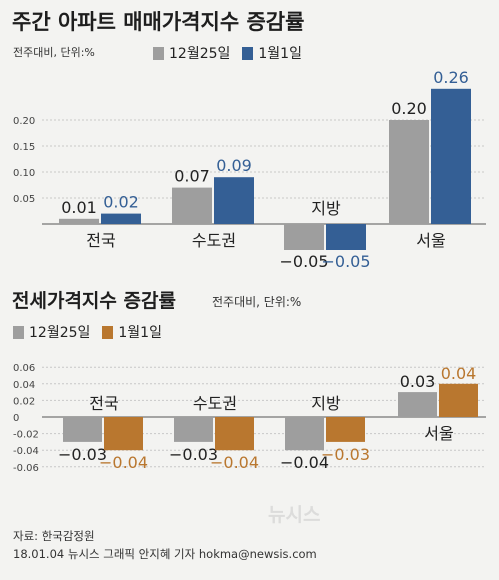 This screenshot has width=499, height=580. I want to click on chart1-category-label: 서울, so click(430, 240).